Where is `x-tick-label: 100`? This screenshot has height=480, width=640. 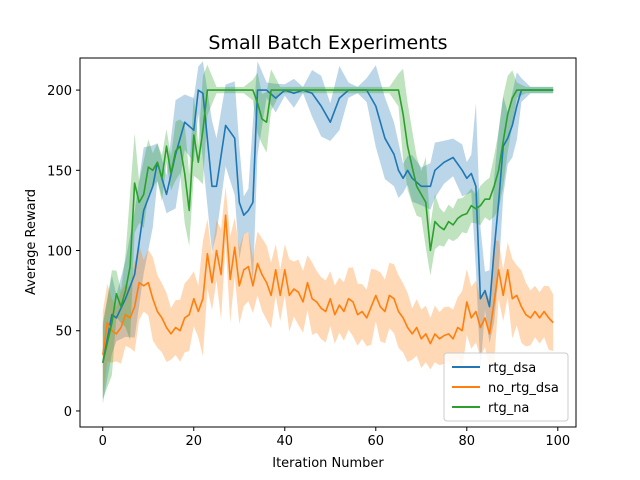
x-tick-label: 100 is located at coordinates (557, 441).